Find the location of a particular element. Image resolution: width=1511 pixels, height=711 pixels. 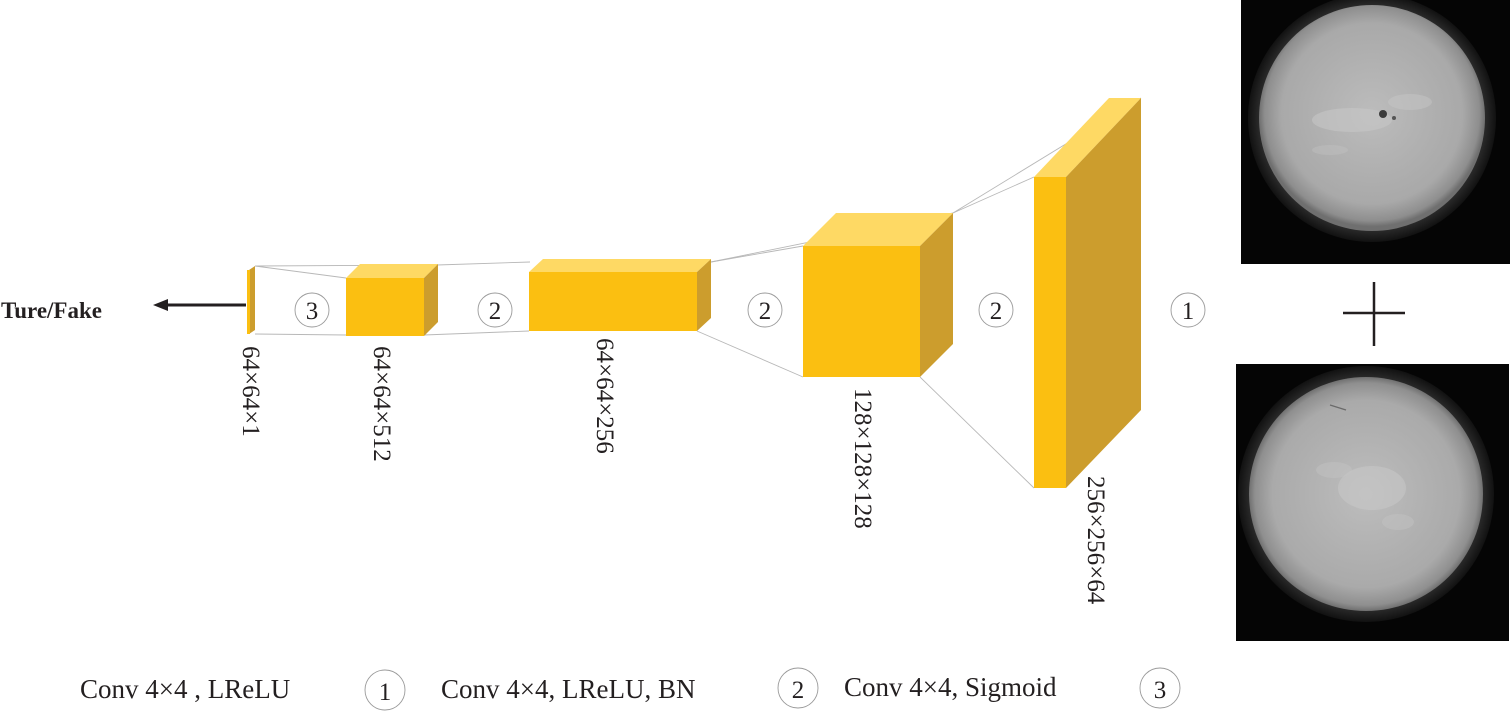

legend-text: Conv 4×4, Sigmoid is located at coordinates (950, 687).